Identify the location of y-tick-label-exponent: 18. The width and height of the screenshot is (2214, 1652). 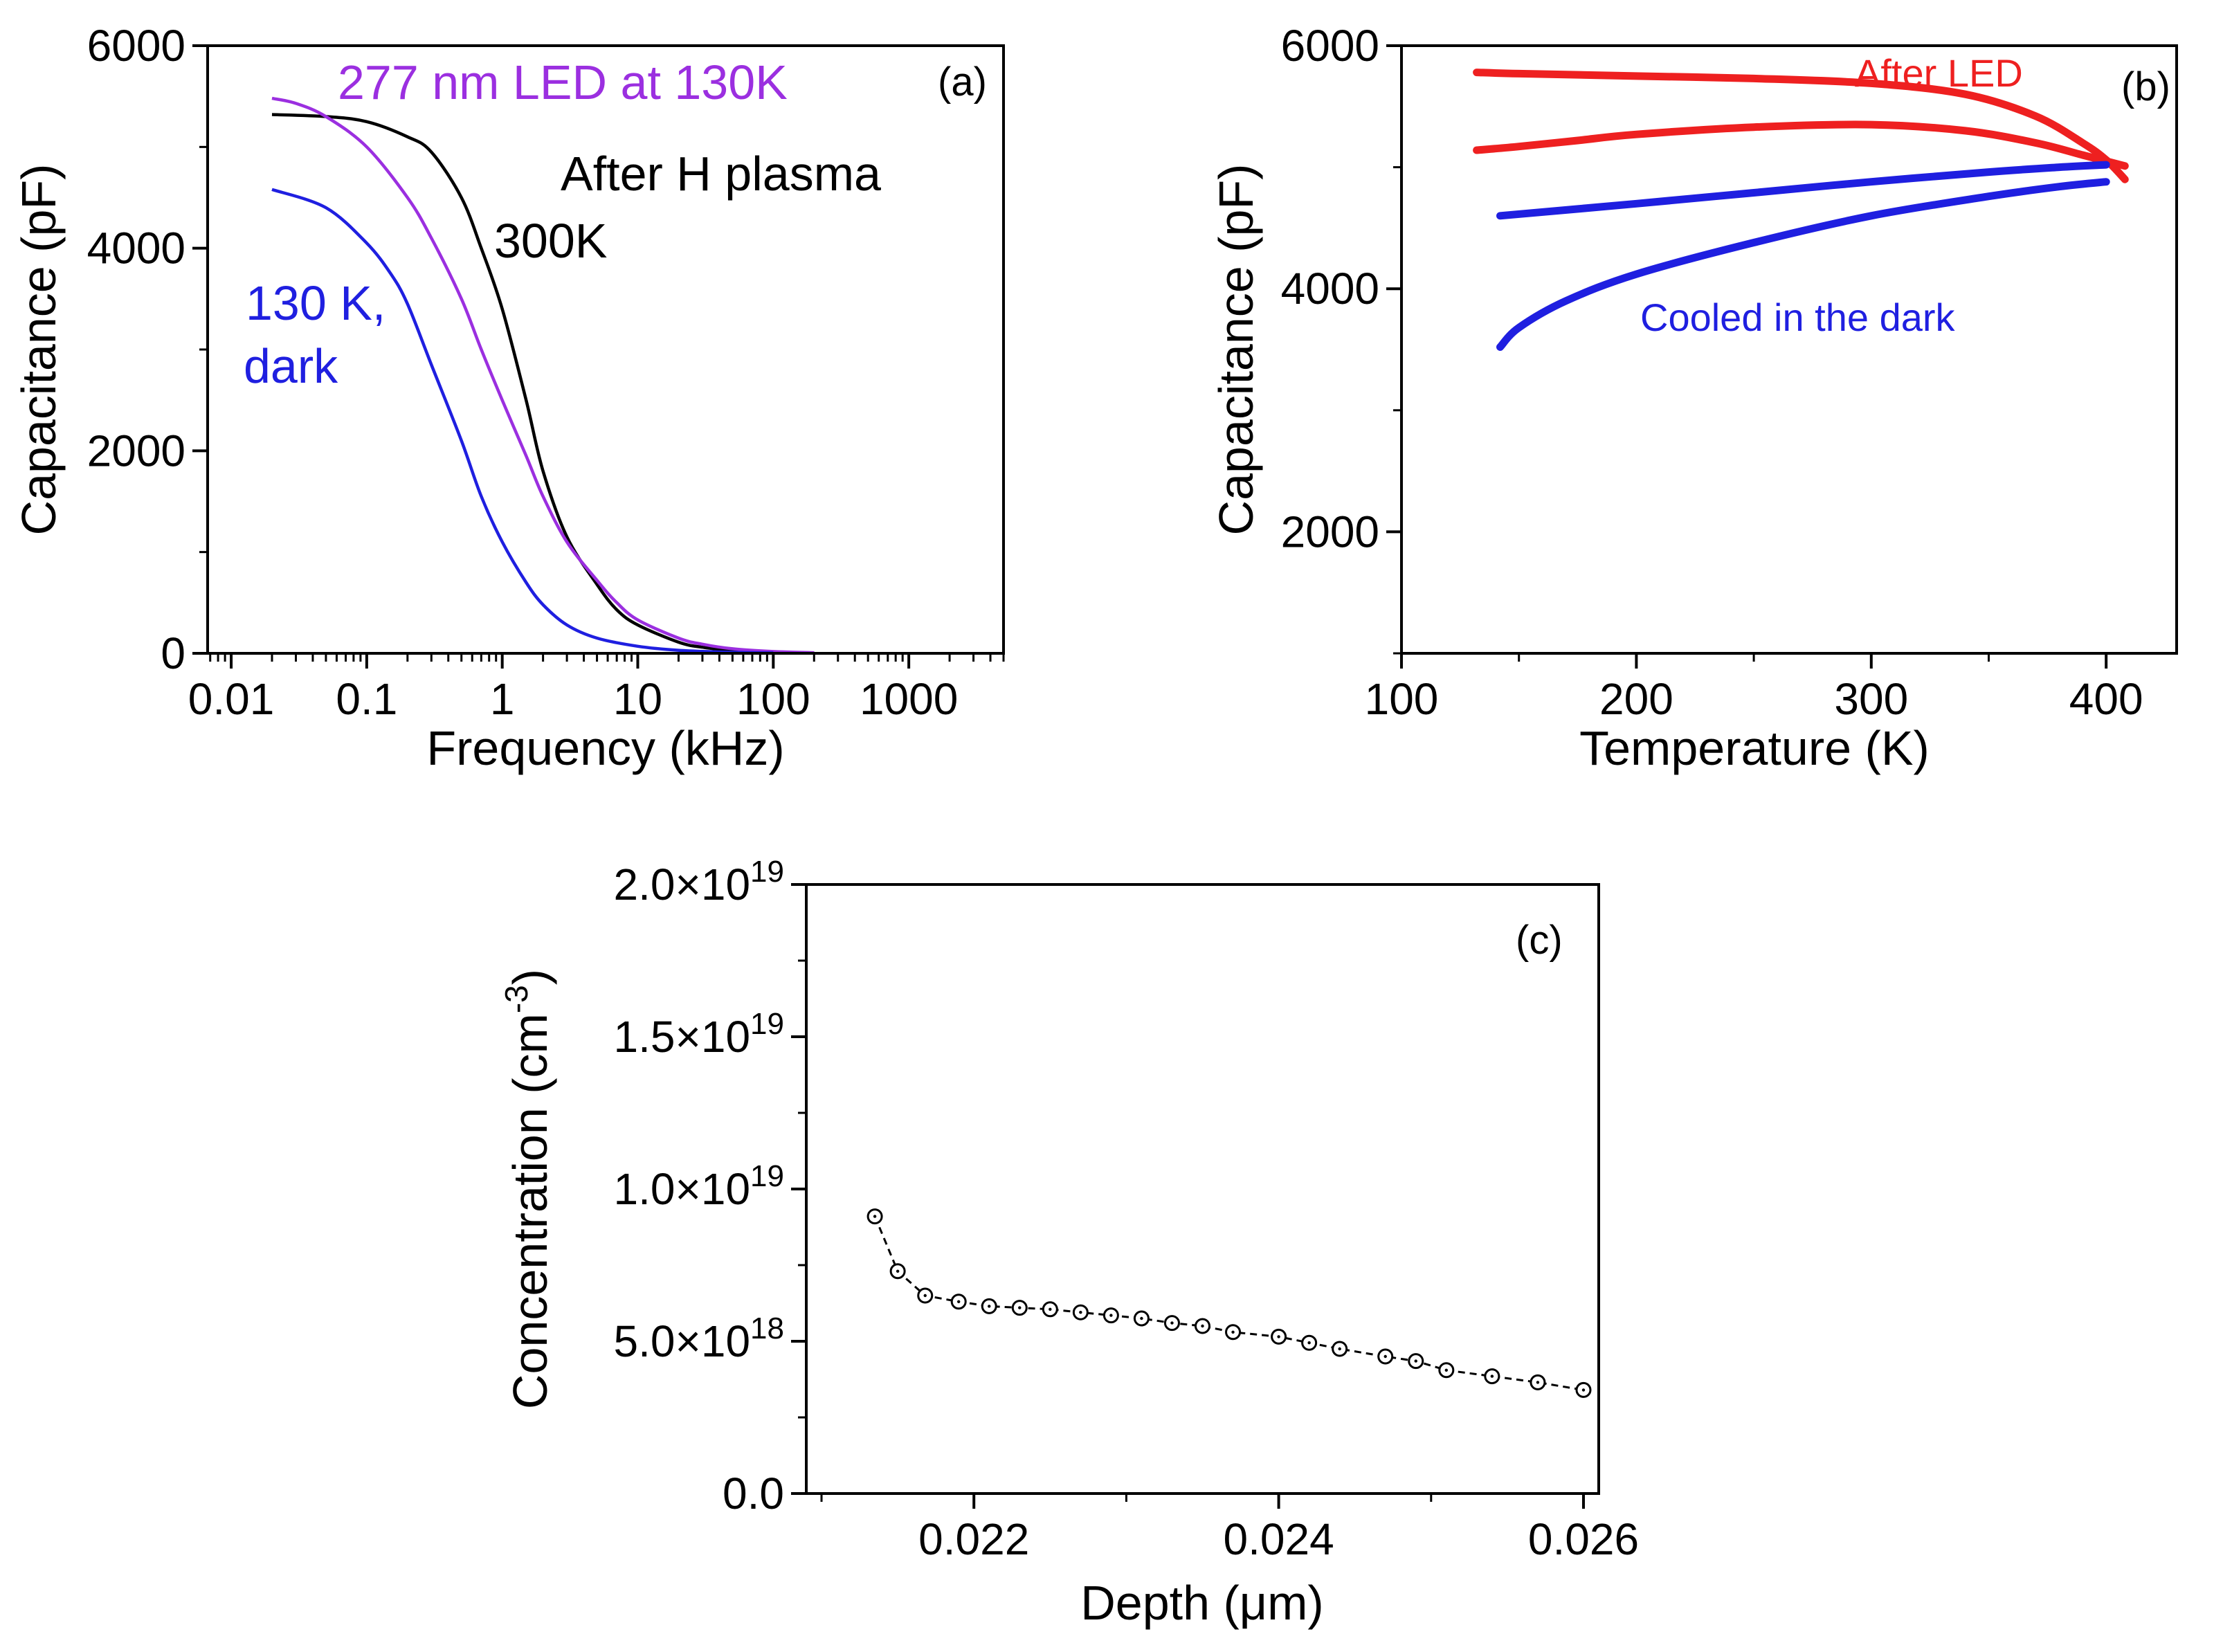
(767, 1328).